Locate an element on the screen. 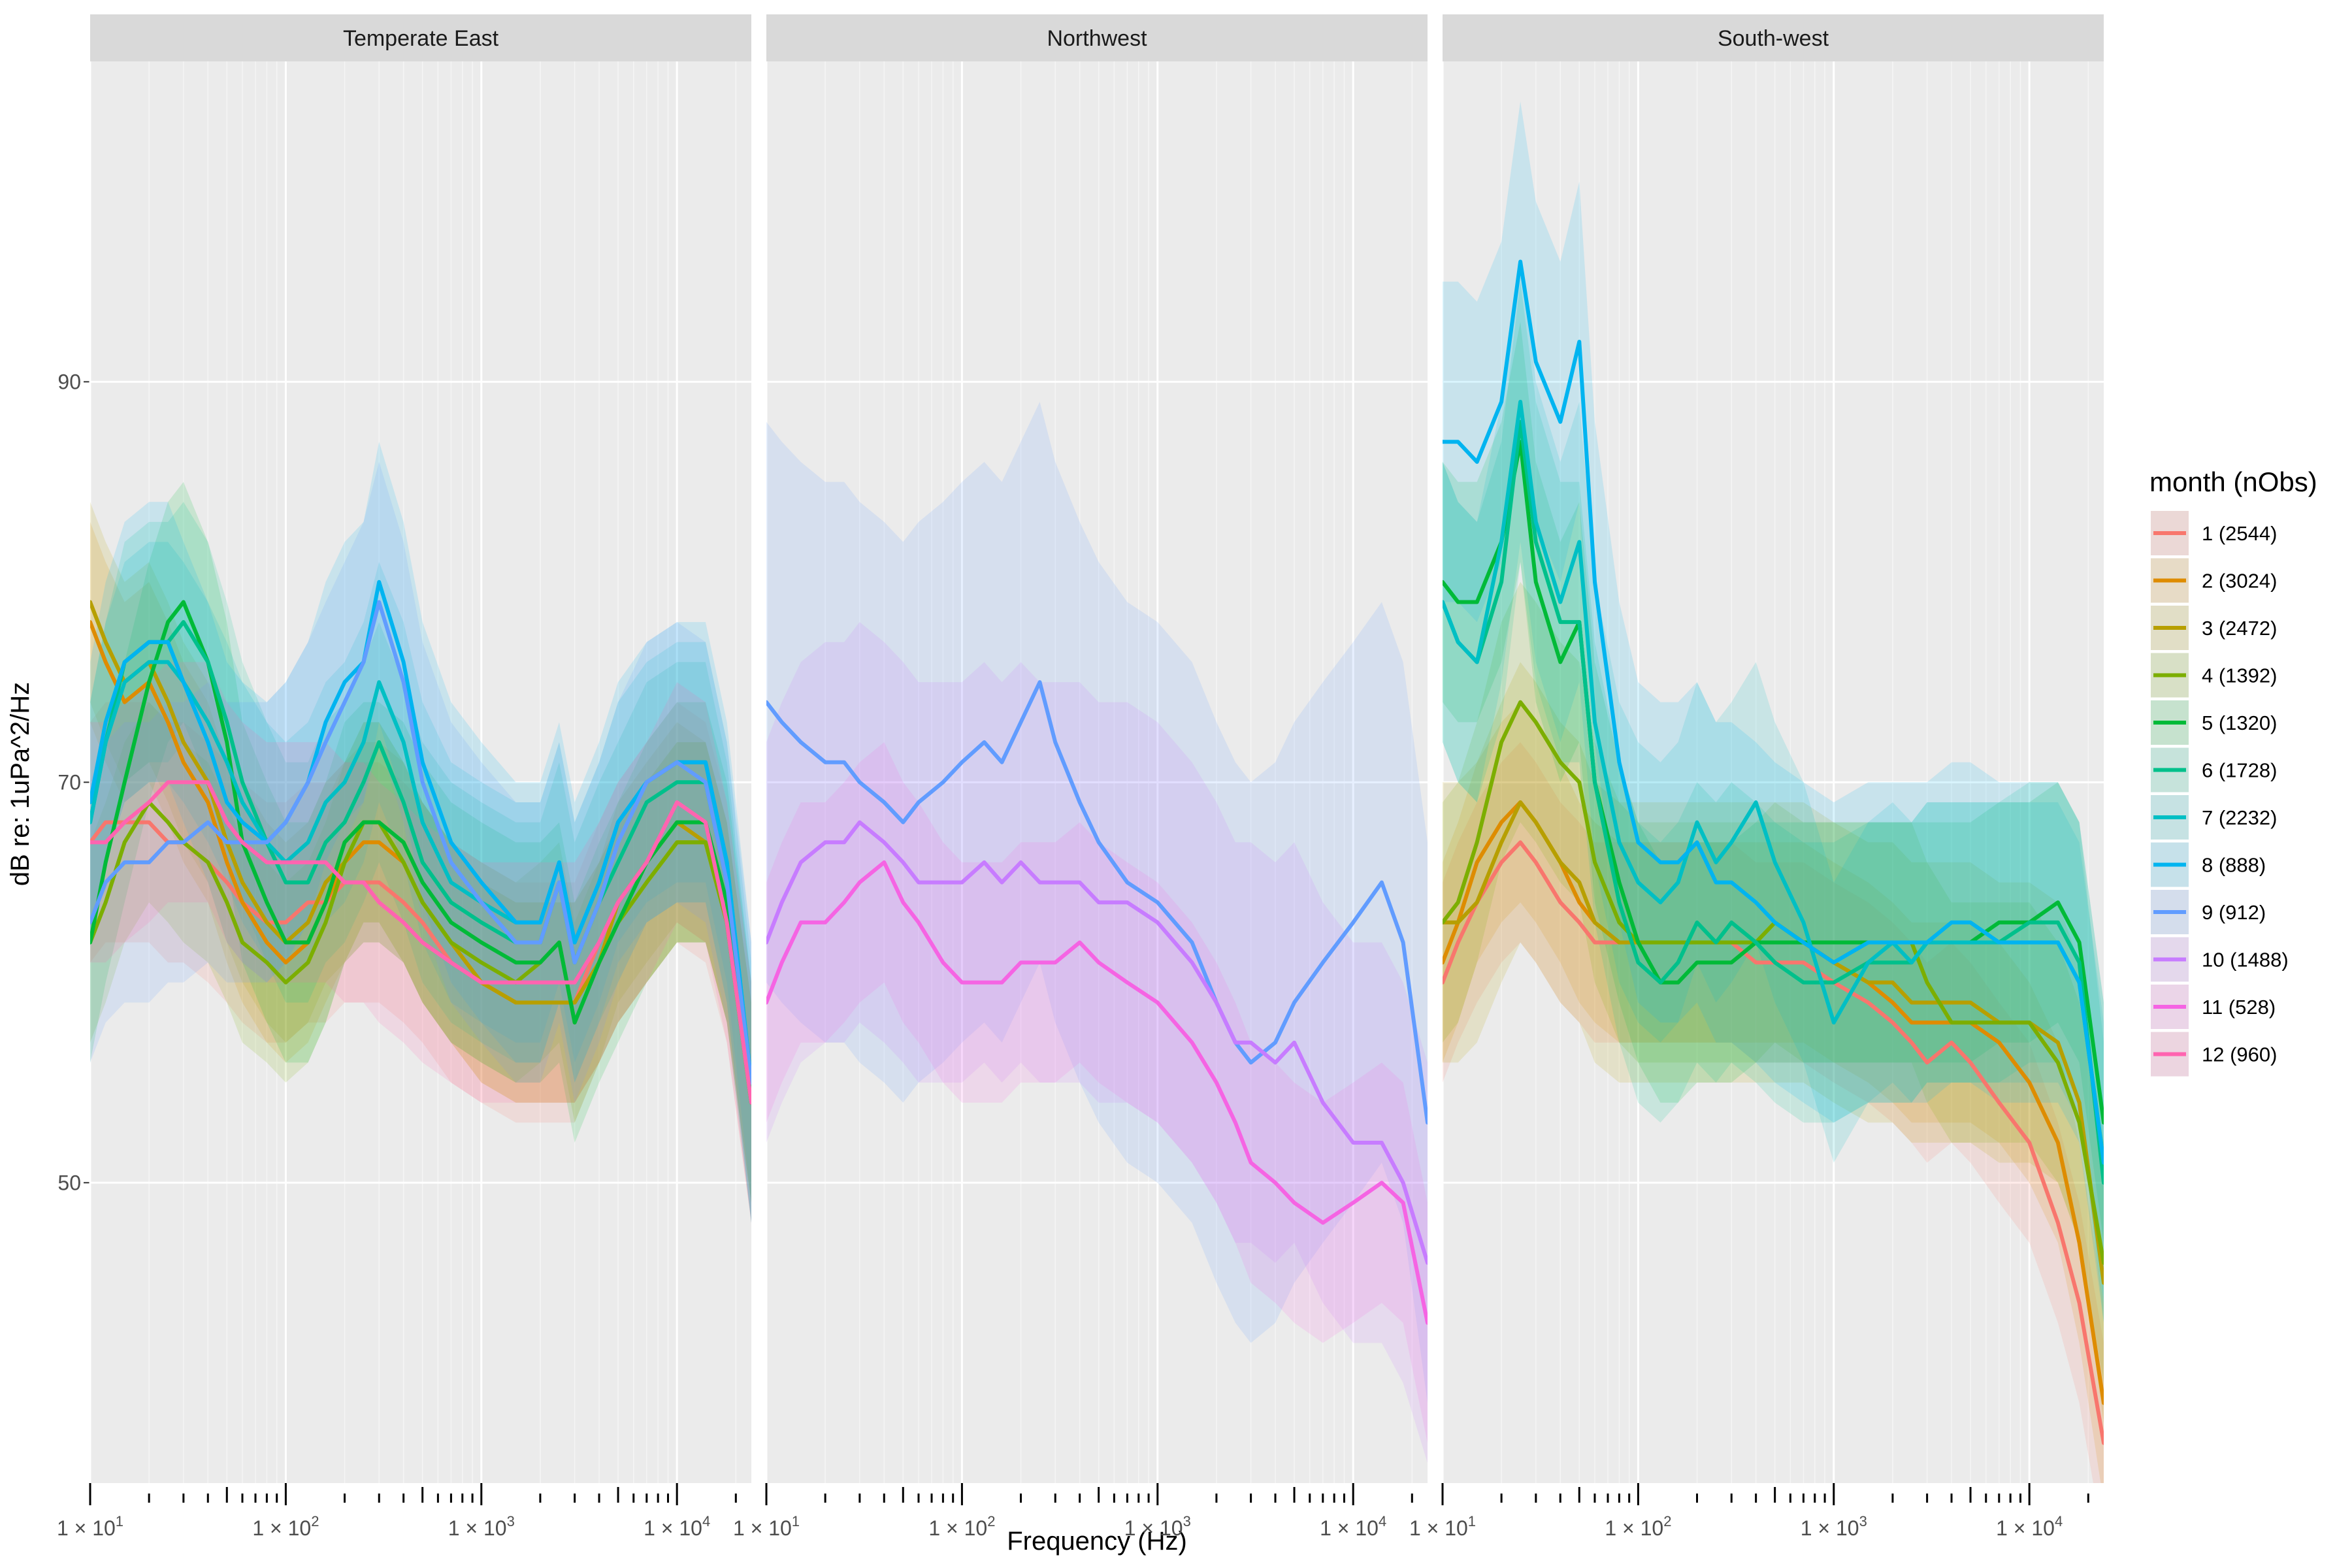  legend-item: 7 (2232) is located at coordinates (2214, 817).